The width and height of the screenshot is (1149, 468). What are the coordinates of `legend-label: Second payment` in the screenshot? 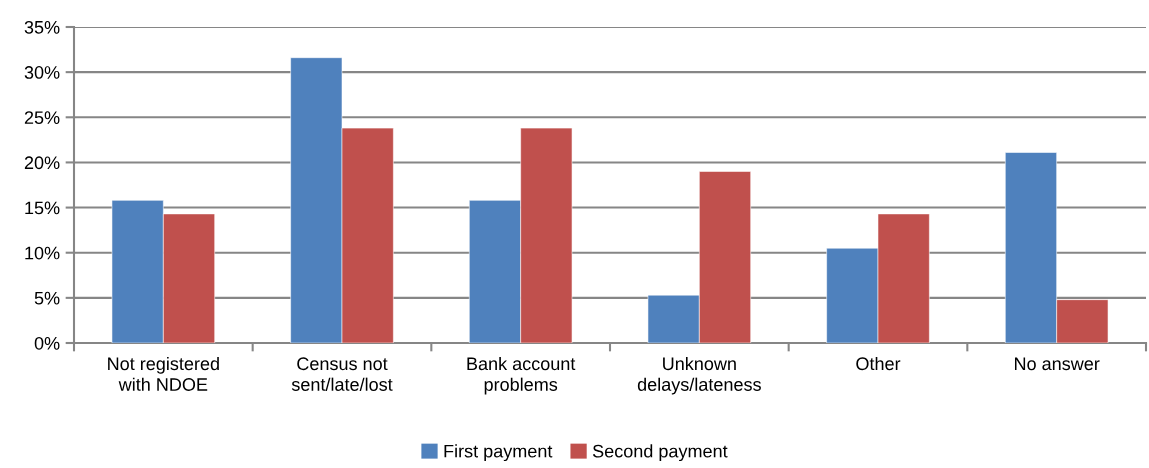 It's located at (660, 453).